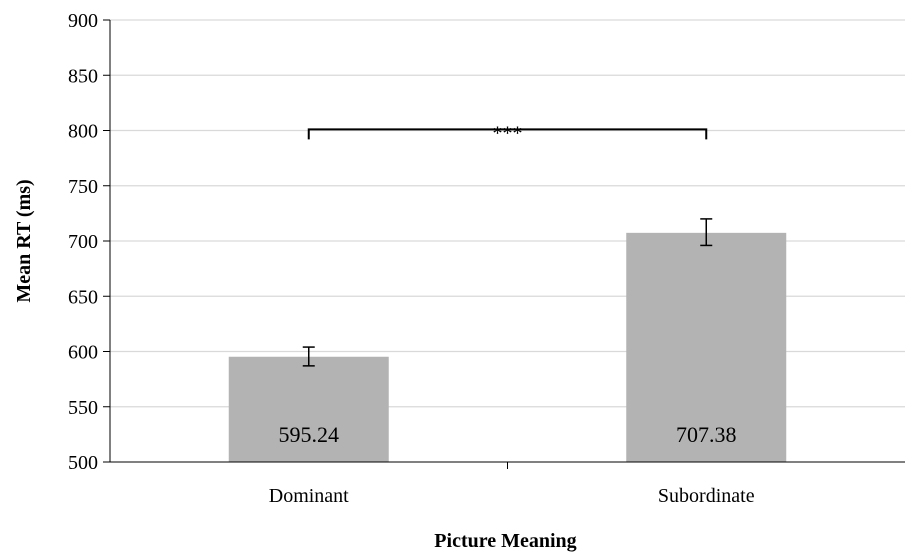 This screenshot has width=905, height=554. I want to click on x-tick-label: Subordinate, so click(706, 496).